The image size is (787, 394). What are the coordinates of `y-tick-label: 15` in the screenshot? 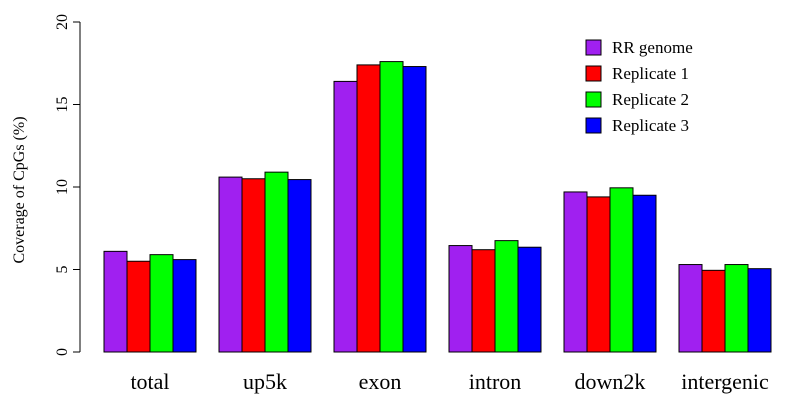 It's located at (62, 105).